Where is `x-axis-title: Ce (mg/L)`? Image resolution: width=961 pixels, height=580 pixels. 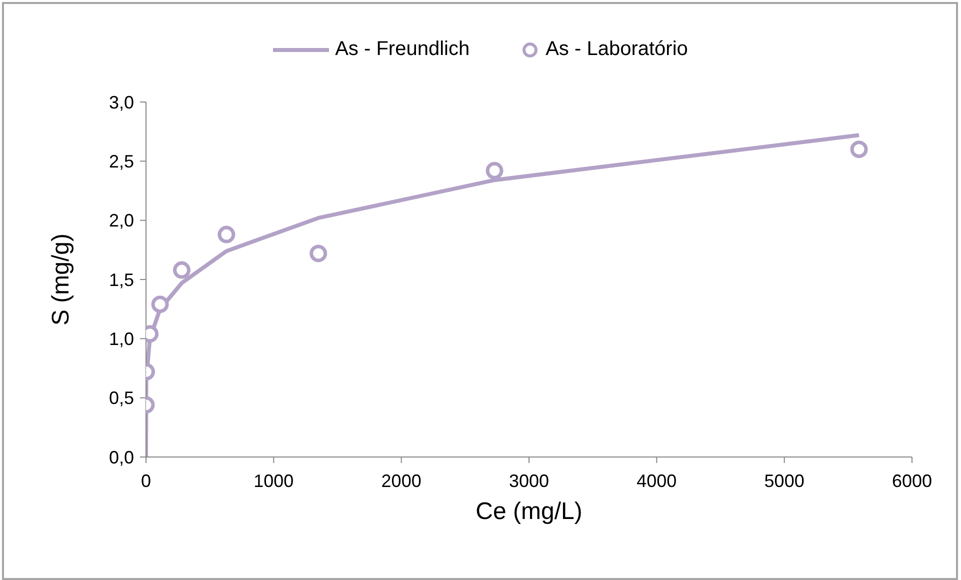 x-axis-title: Ce (mg/L) is located at coordinates (529, 511).